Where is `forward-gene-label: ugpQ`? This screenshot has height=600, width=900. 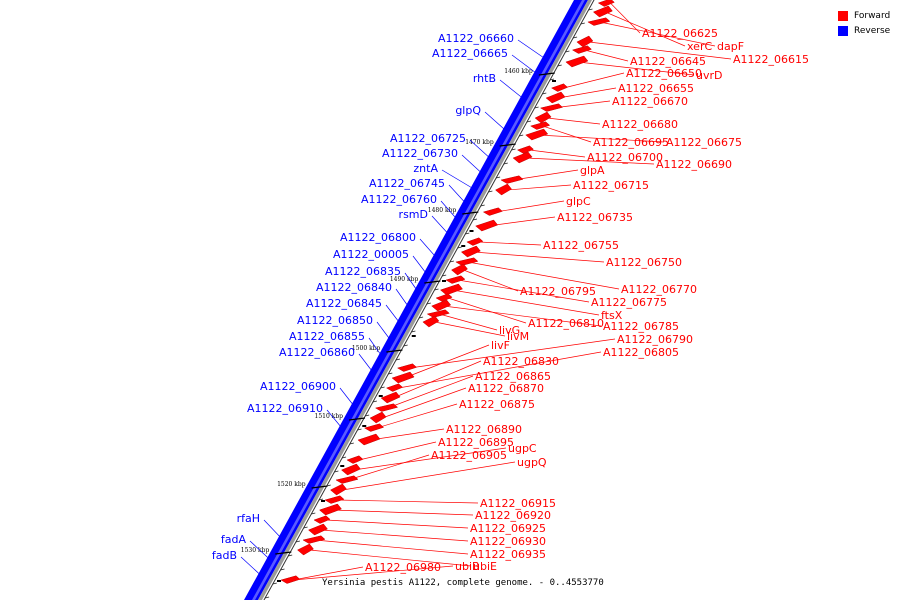 forward-gene-label: ugpQ is located at coordinates (532, 462).